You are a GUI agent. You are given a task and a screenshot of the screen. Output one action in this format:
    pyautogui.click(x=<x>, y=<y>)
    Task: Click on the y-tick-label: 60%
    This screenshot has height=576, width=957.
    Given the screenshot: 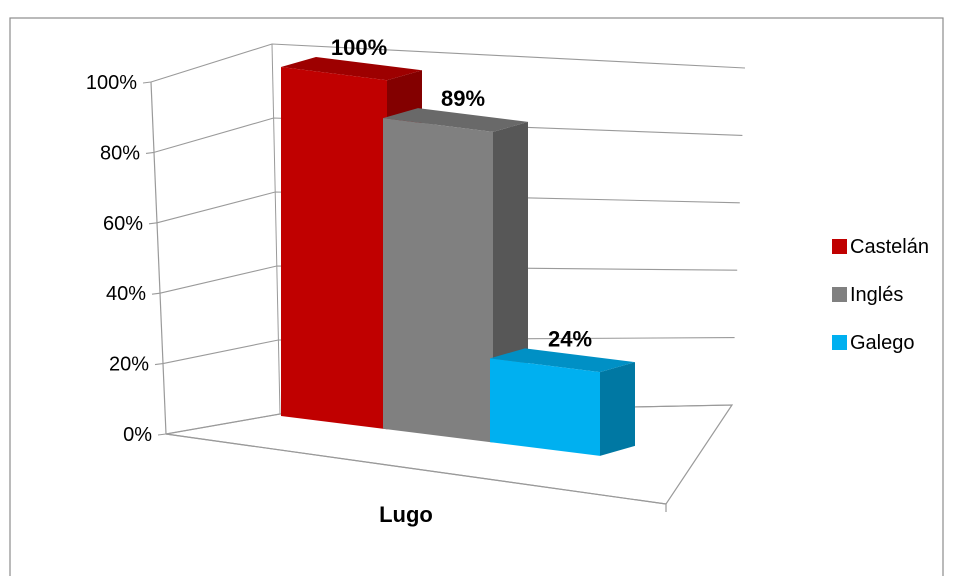 What is the action you would take?
    pyautogui.click(x=123, y=224)
    